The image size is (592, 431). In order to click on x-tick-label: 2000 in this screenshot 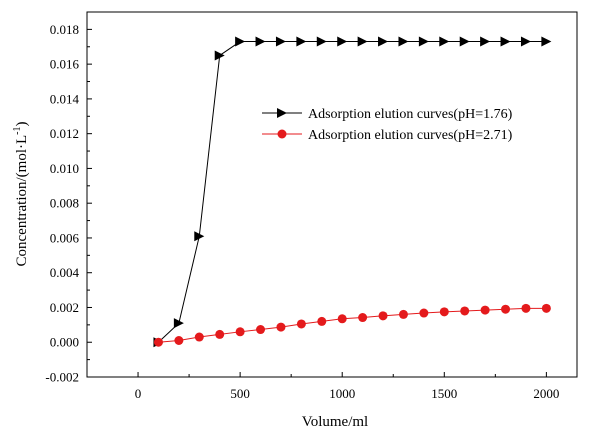, I will do `click(546, 393)`.